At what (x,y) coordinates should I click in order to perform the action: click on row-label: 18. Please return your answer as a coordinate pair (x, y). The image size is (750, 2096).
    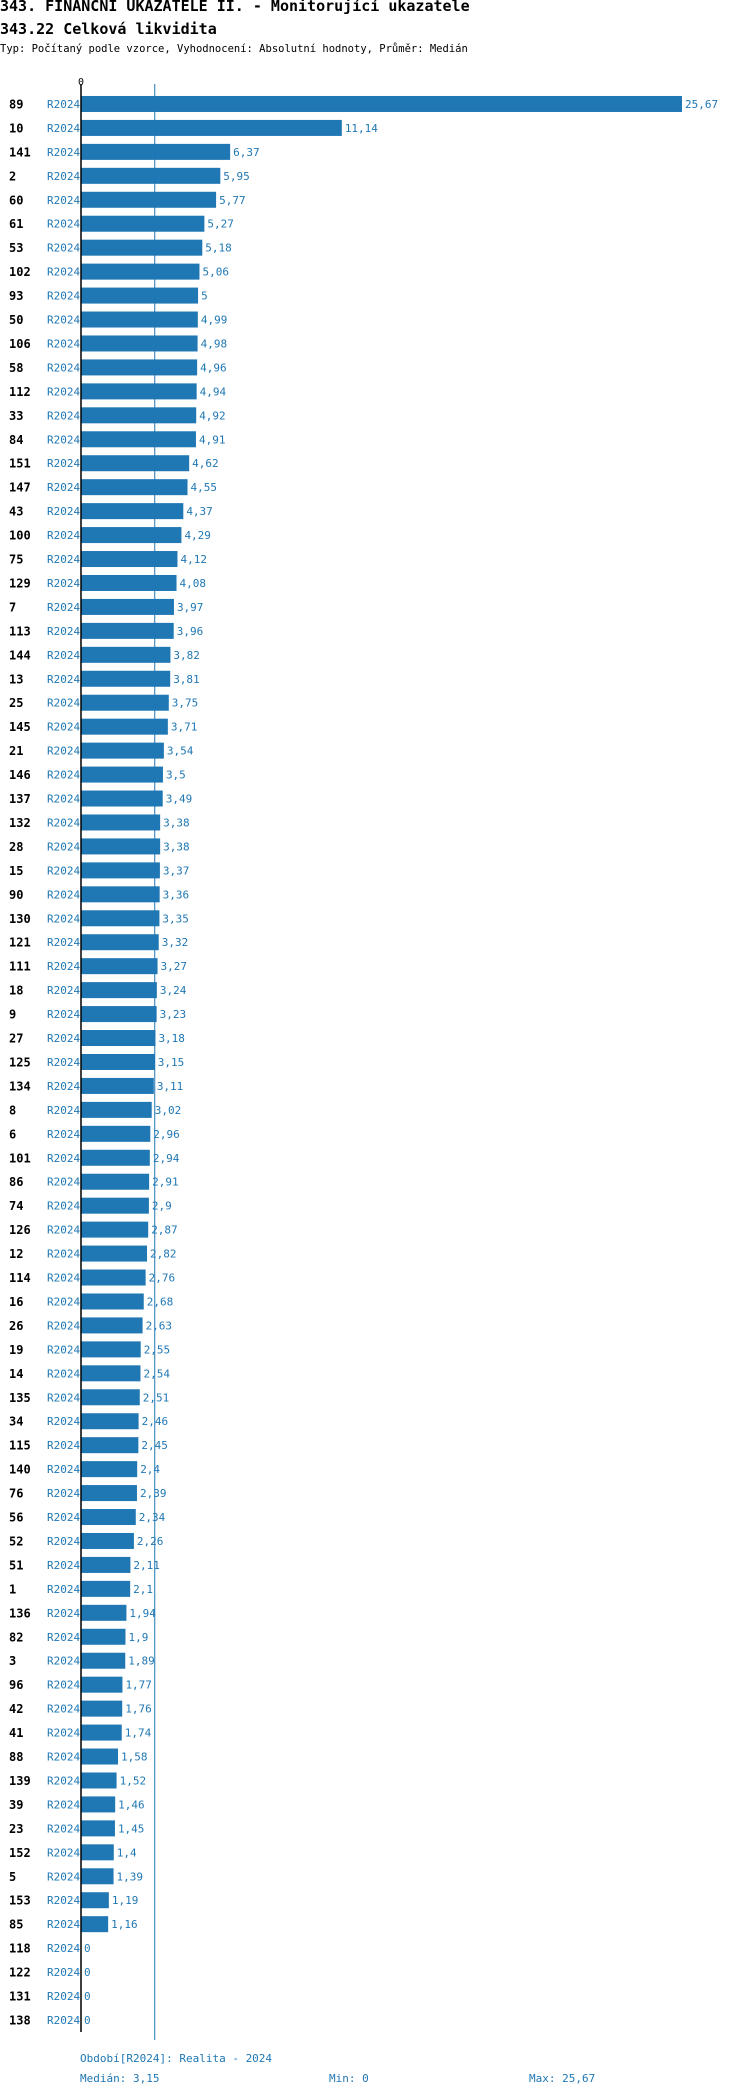
    Looking at the image, I should click on (16, 991).